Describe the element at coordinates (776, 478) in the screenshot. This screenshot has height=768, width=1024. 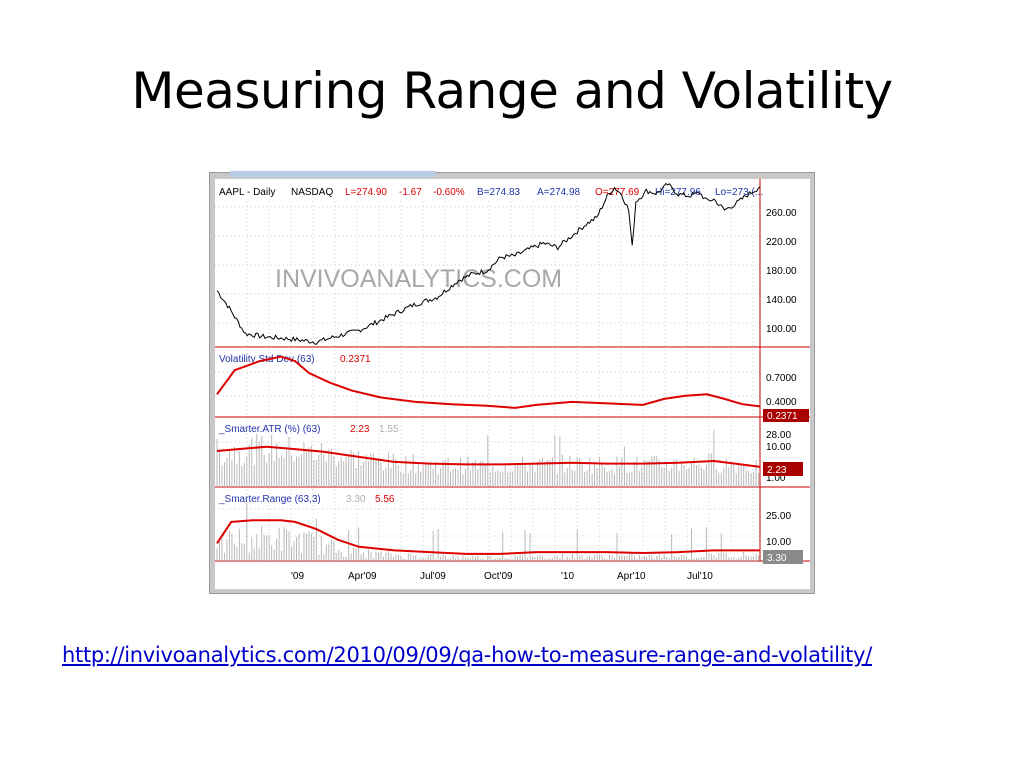
I see `atr-tick: 1.00` at that location.